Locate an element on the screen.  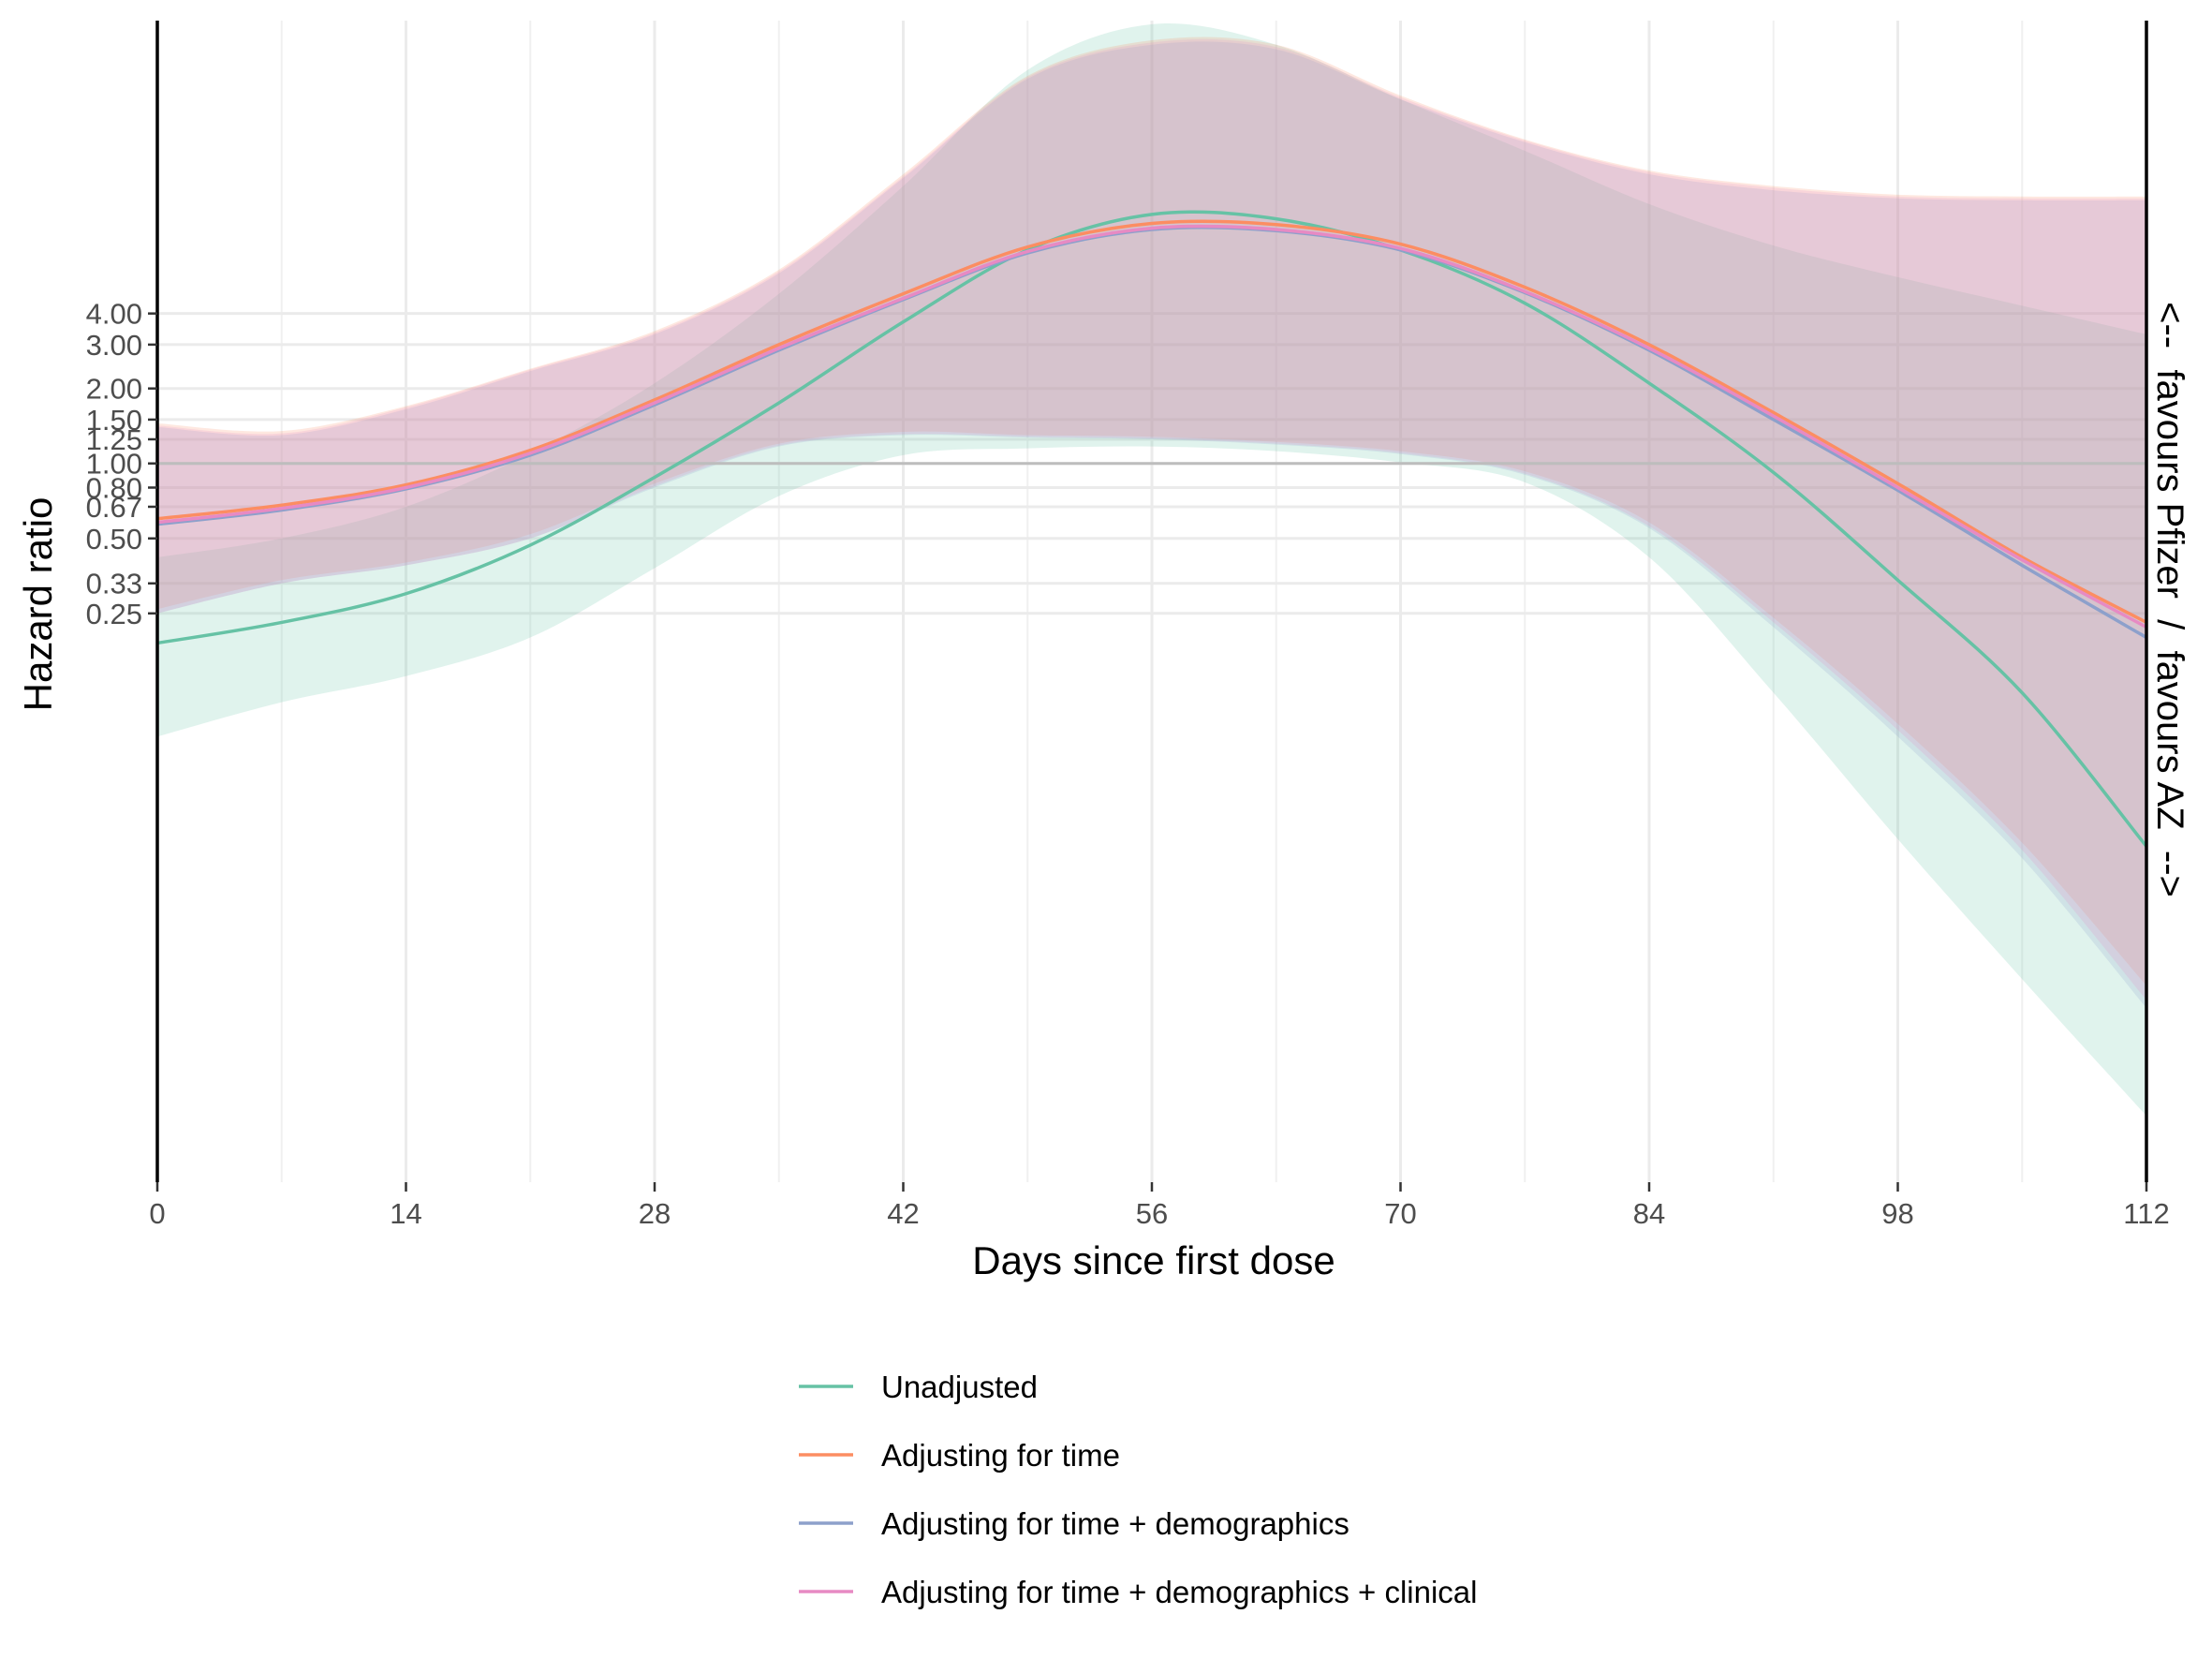
legend-label-2: Adjusting for time is located at coordinates (1000, 1456).